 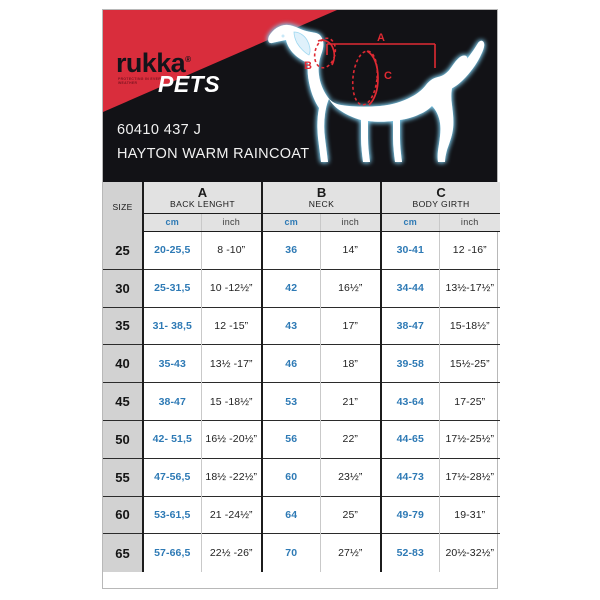 What do you see at coordinates (189, 84) in the screenshot?
I see `sub-brand-name: PETS` at bounding box center [189, 84].